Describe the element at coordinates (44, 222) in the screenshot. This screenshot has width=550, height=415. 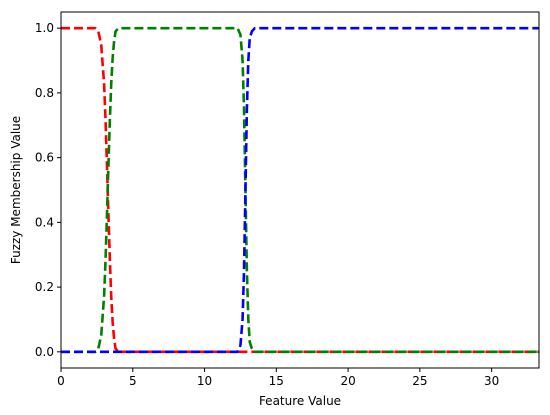
I see `y-tick-label: 0.4` at that location.